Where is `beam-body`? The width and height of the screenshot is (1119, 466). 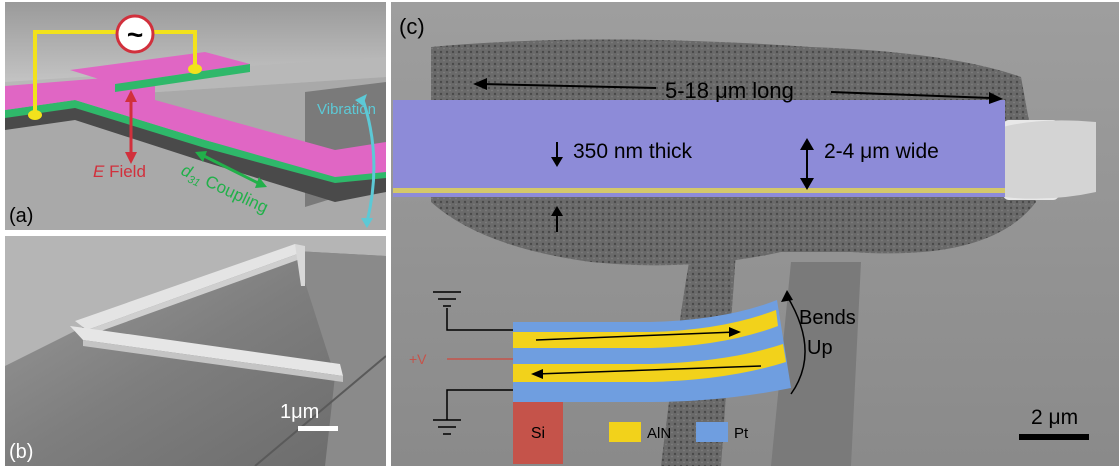 beam-body is located at coordinates (699, 144).